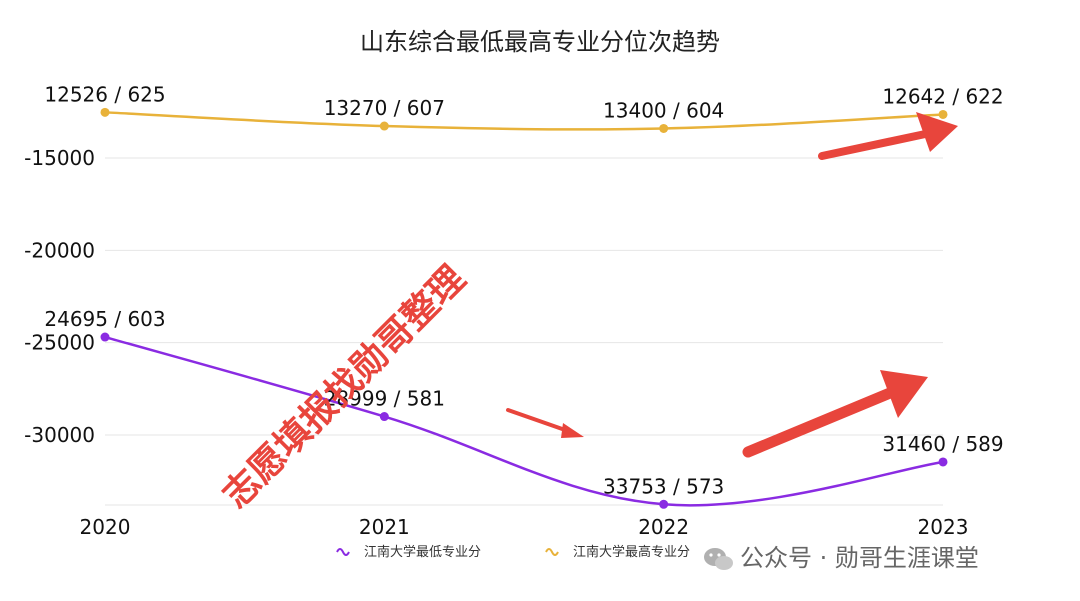  What do you see at coordinates (663, 527) in the screenshot?
I see `x-tick-label: 2022` at bounding box center [663, 527].